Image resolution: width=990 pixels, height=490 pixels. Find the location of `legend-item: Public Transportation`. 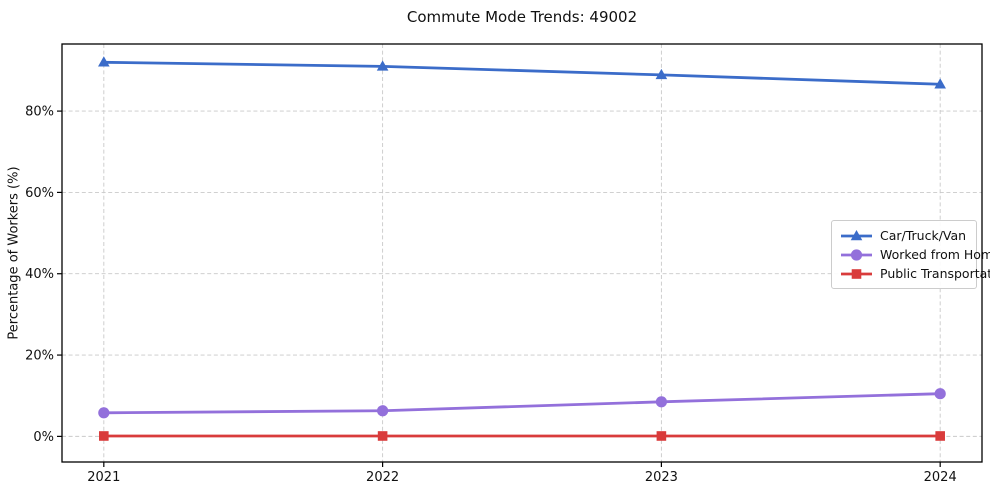

legend-item: Public Transportation is located at coordinates (915, 273).